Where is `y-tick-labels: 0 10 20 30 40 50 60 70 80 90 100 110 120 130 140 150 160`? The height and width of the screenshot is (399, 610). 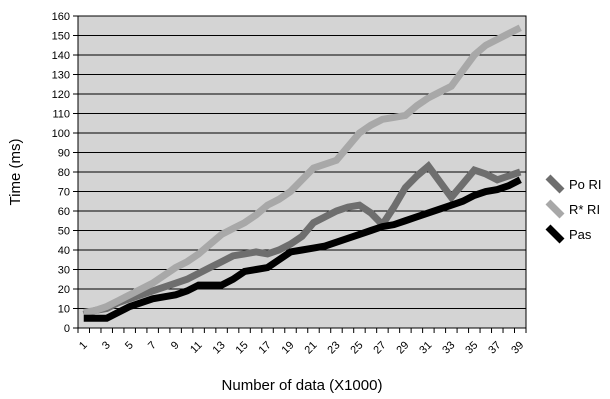
y-tick-labels: 0 10 20 30 40 50 60 70 80 90 100 110 120 130 140 150 160 is located at coordinates (61, 173).